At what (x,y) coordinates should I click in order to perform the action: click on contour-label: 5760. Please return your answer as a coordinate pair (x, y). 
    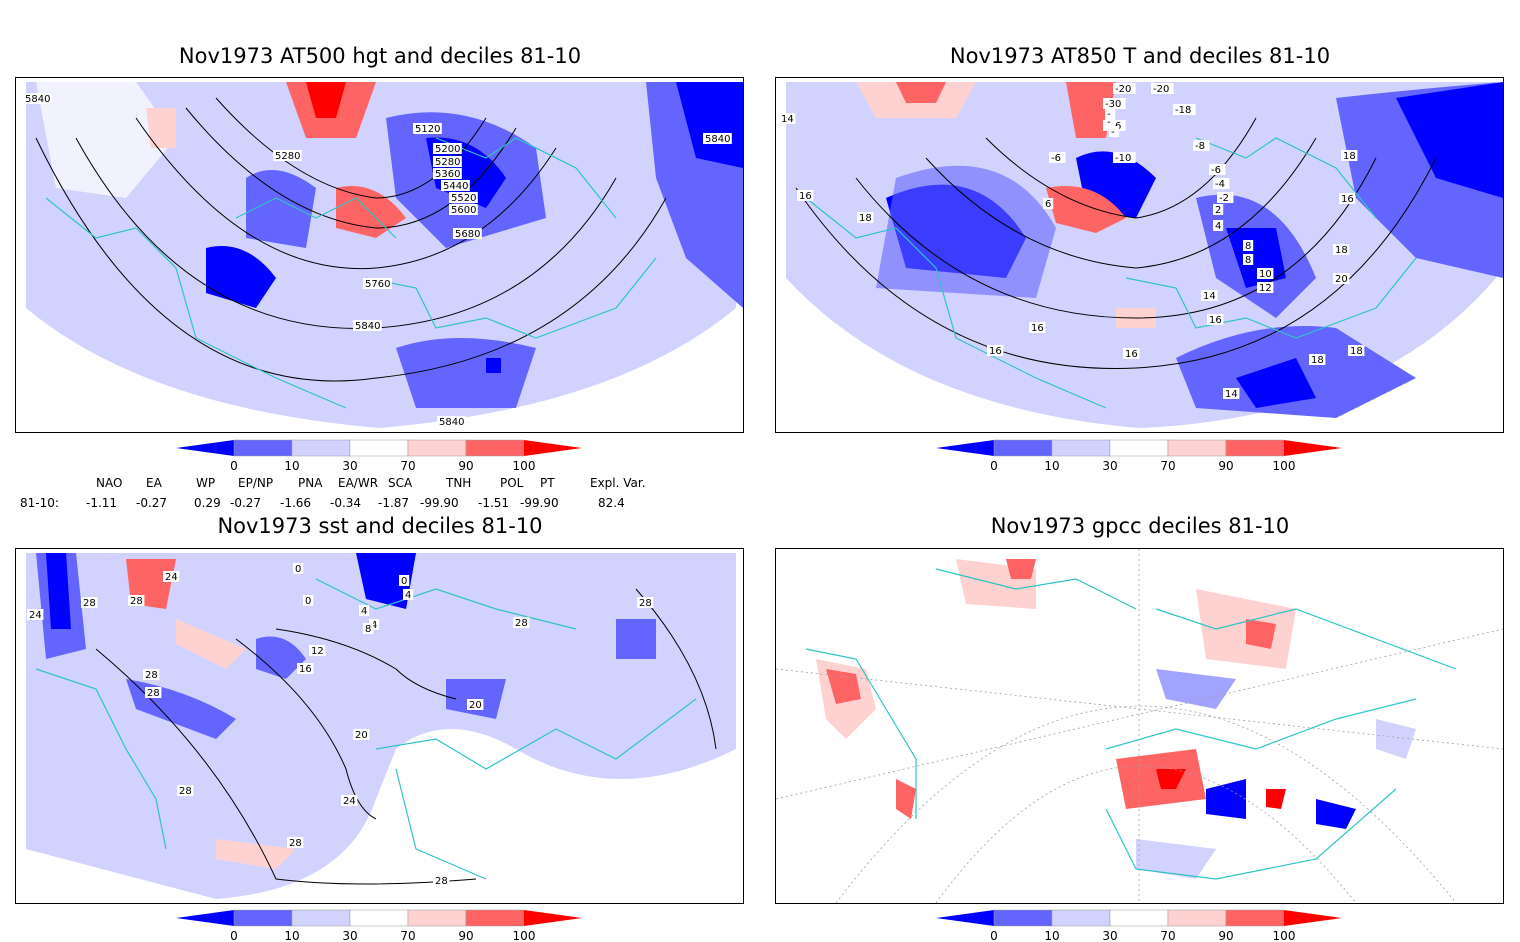
    Looking at the image, I should click on (377, 284).